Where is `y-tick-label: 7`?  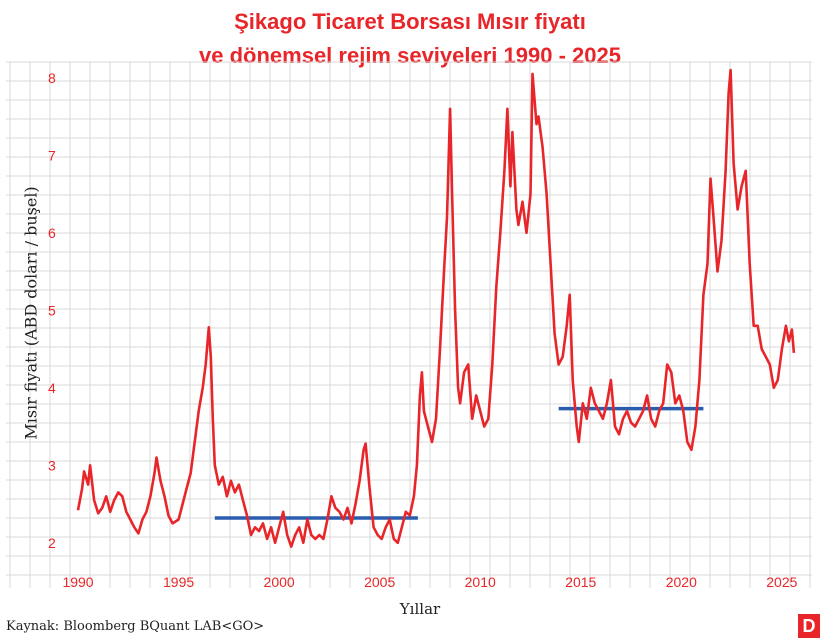
y-tick-label: 7 is located at coordinates (52, 155).